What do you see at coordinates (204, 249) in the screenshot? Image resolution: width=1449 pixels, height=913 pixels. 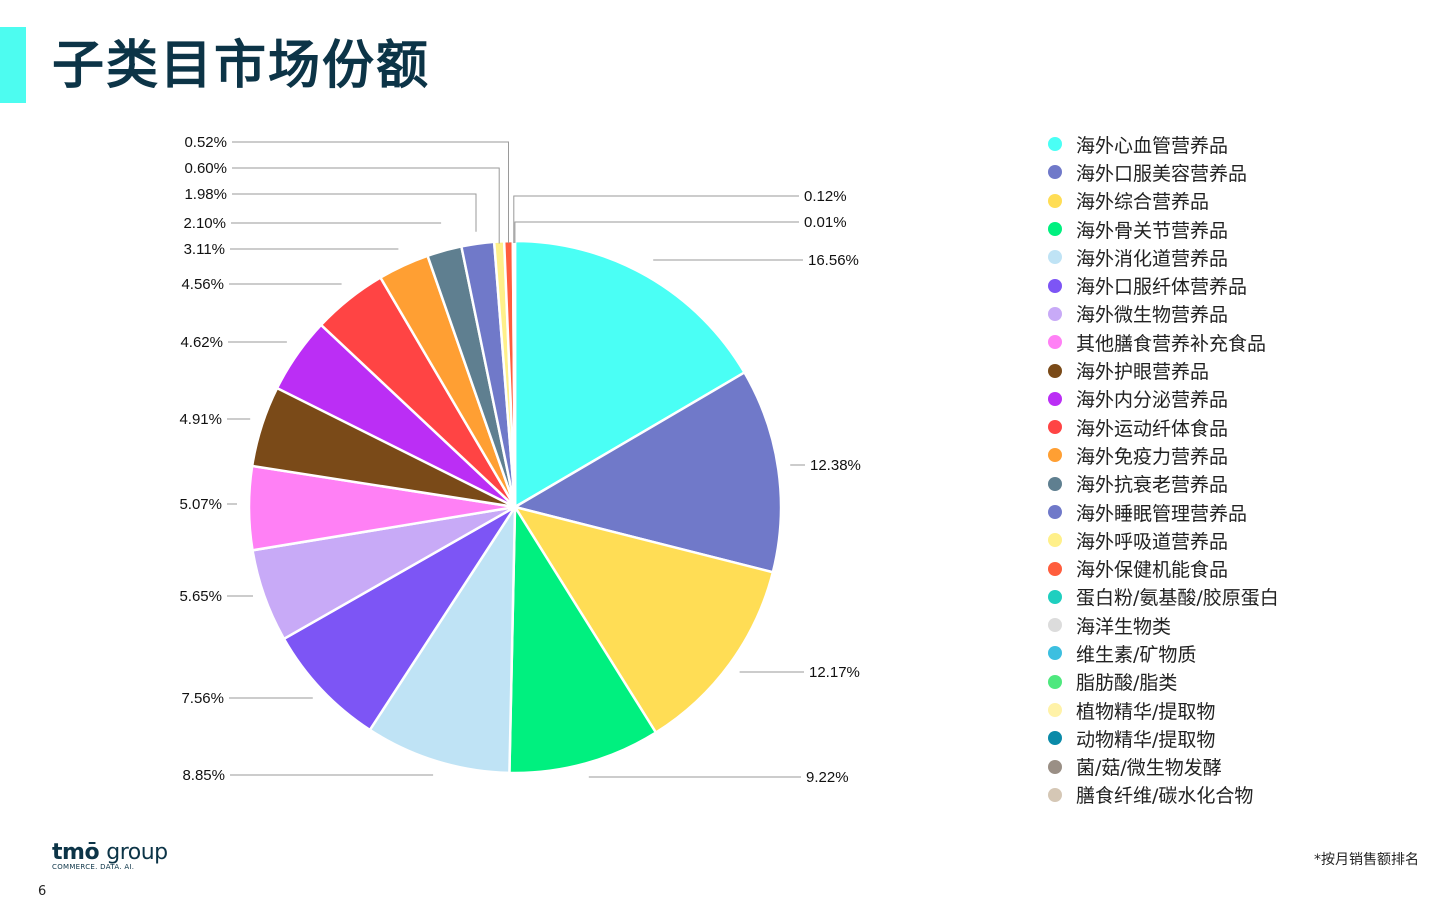 I see `data-label: 3.11%` at bounding box center [204, 249].